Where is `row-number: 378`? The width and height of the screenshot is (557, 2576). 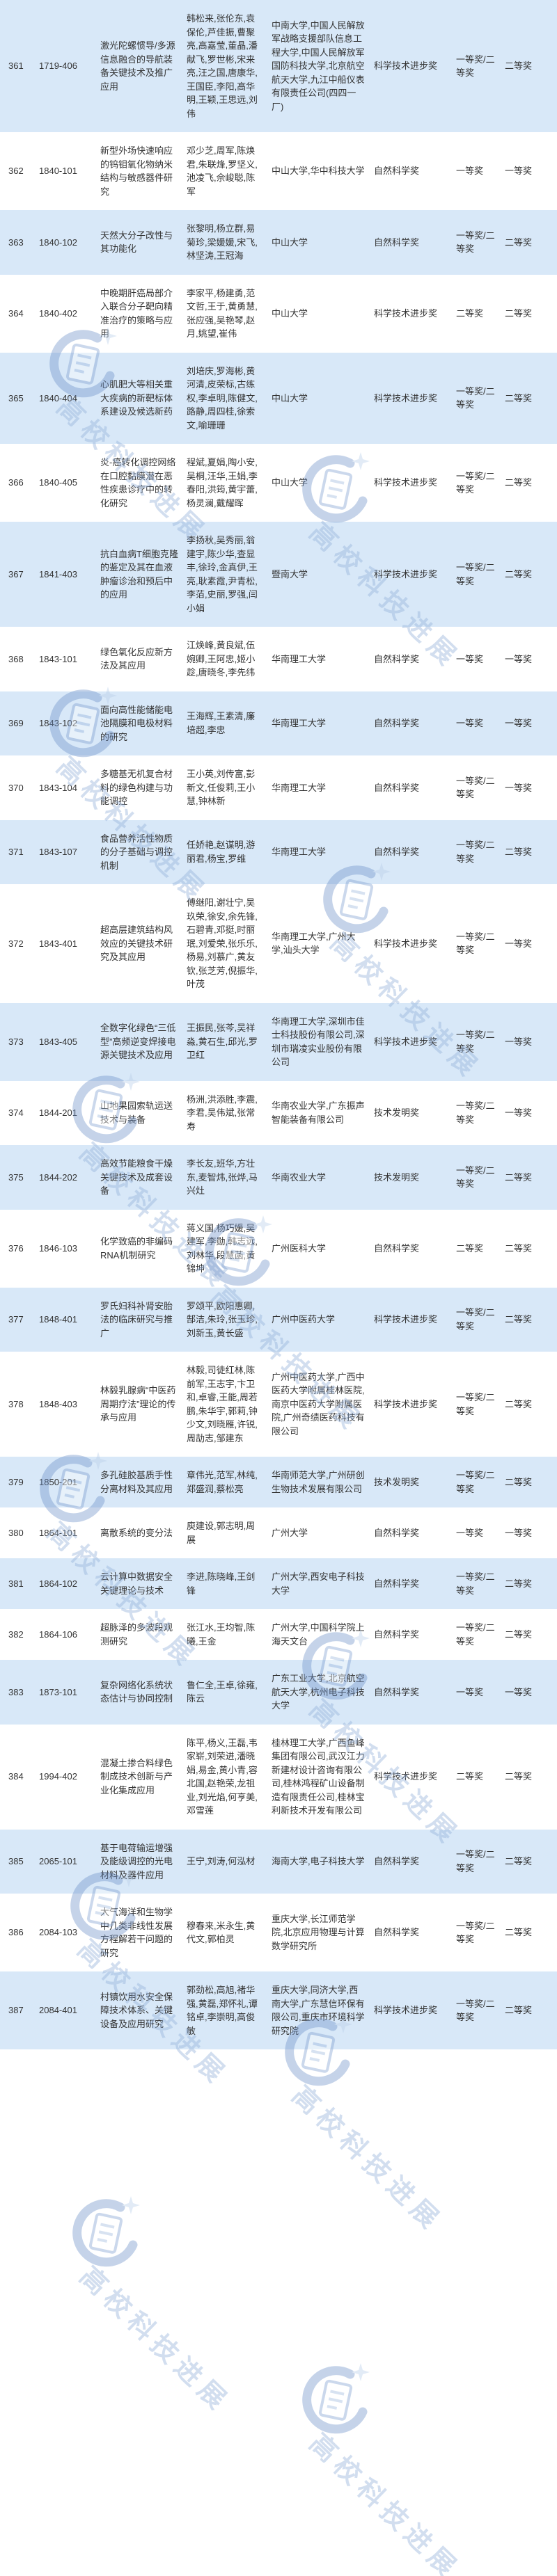 row-number: 378 is located at coordinates (16, 1403).